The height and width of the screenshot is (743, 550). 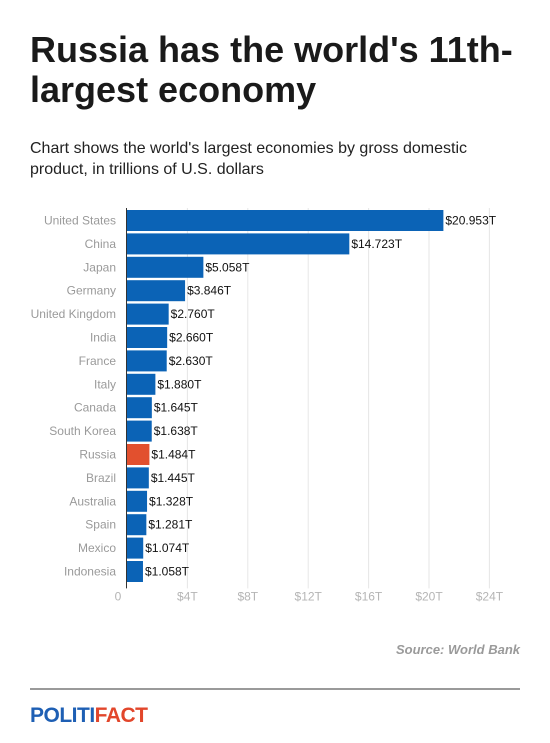 What do you see at coordinates (173, 478) in the screenshot?
I see `value-label-brazil: $1.445T` at bounding box center [173, 478].